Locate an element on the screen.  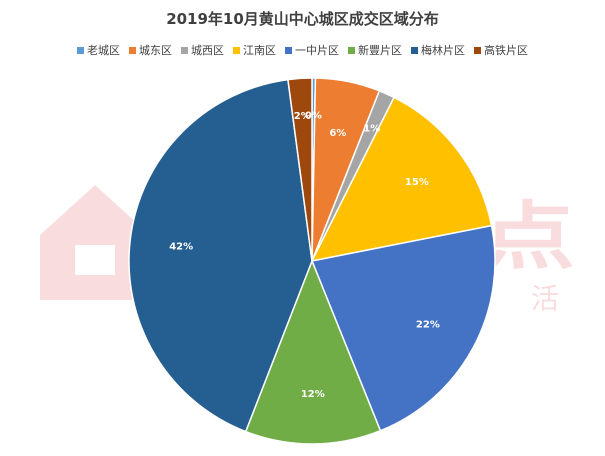
legend-item: 高铁片区 is located at coordinates (501, 50).